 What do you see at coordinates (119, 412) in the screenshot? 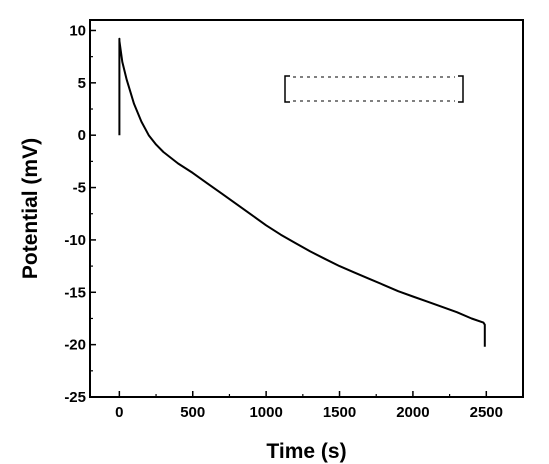
I see `x-tick-label: 0` at bounding box center [119, 412].